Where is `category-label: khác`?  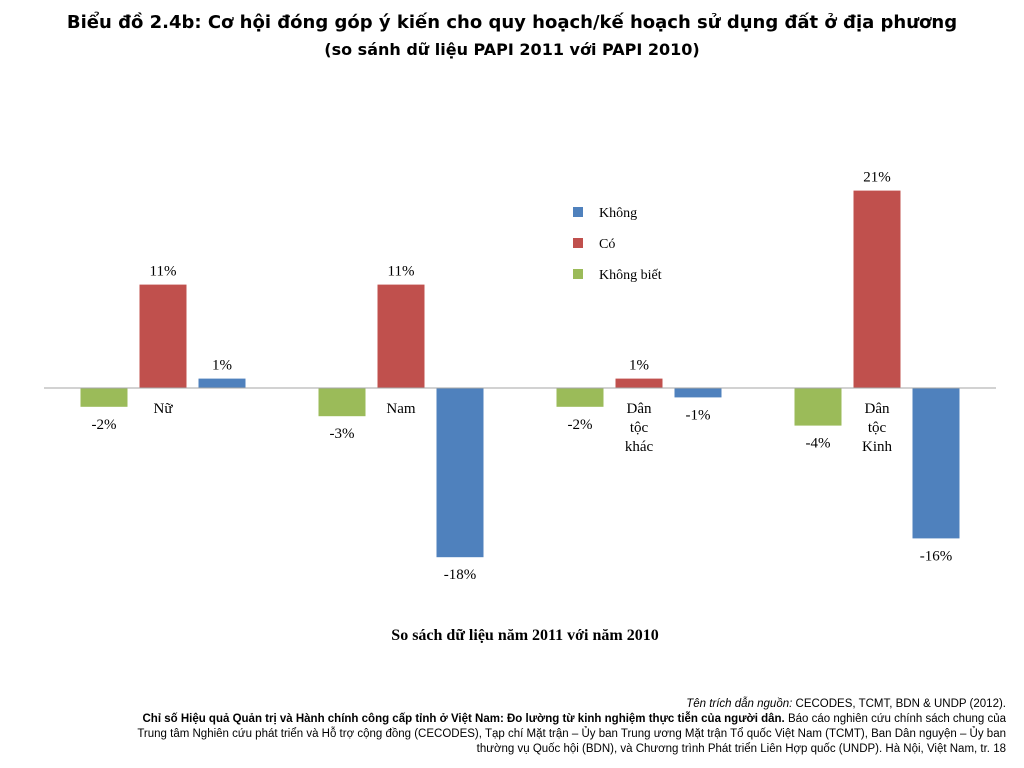
category-label: khác is located at coordinates (639, 447).